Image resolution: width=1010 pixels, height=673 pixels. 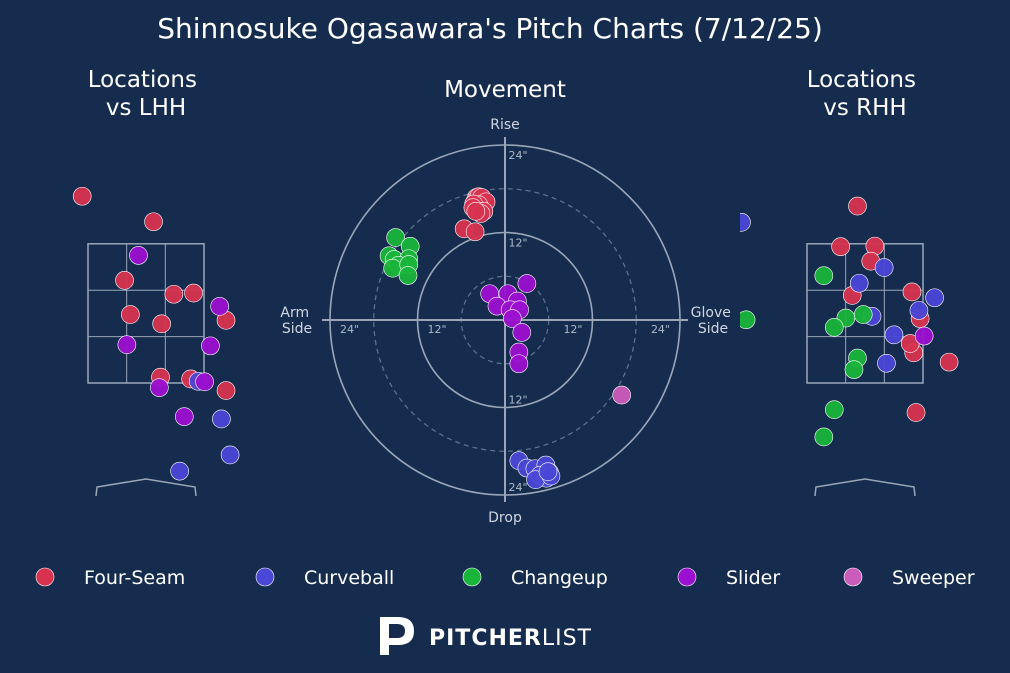 I want to click on brand-light-text: LIST, so click(x=567, y=638).